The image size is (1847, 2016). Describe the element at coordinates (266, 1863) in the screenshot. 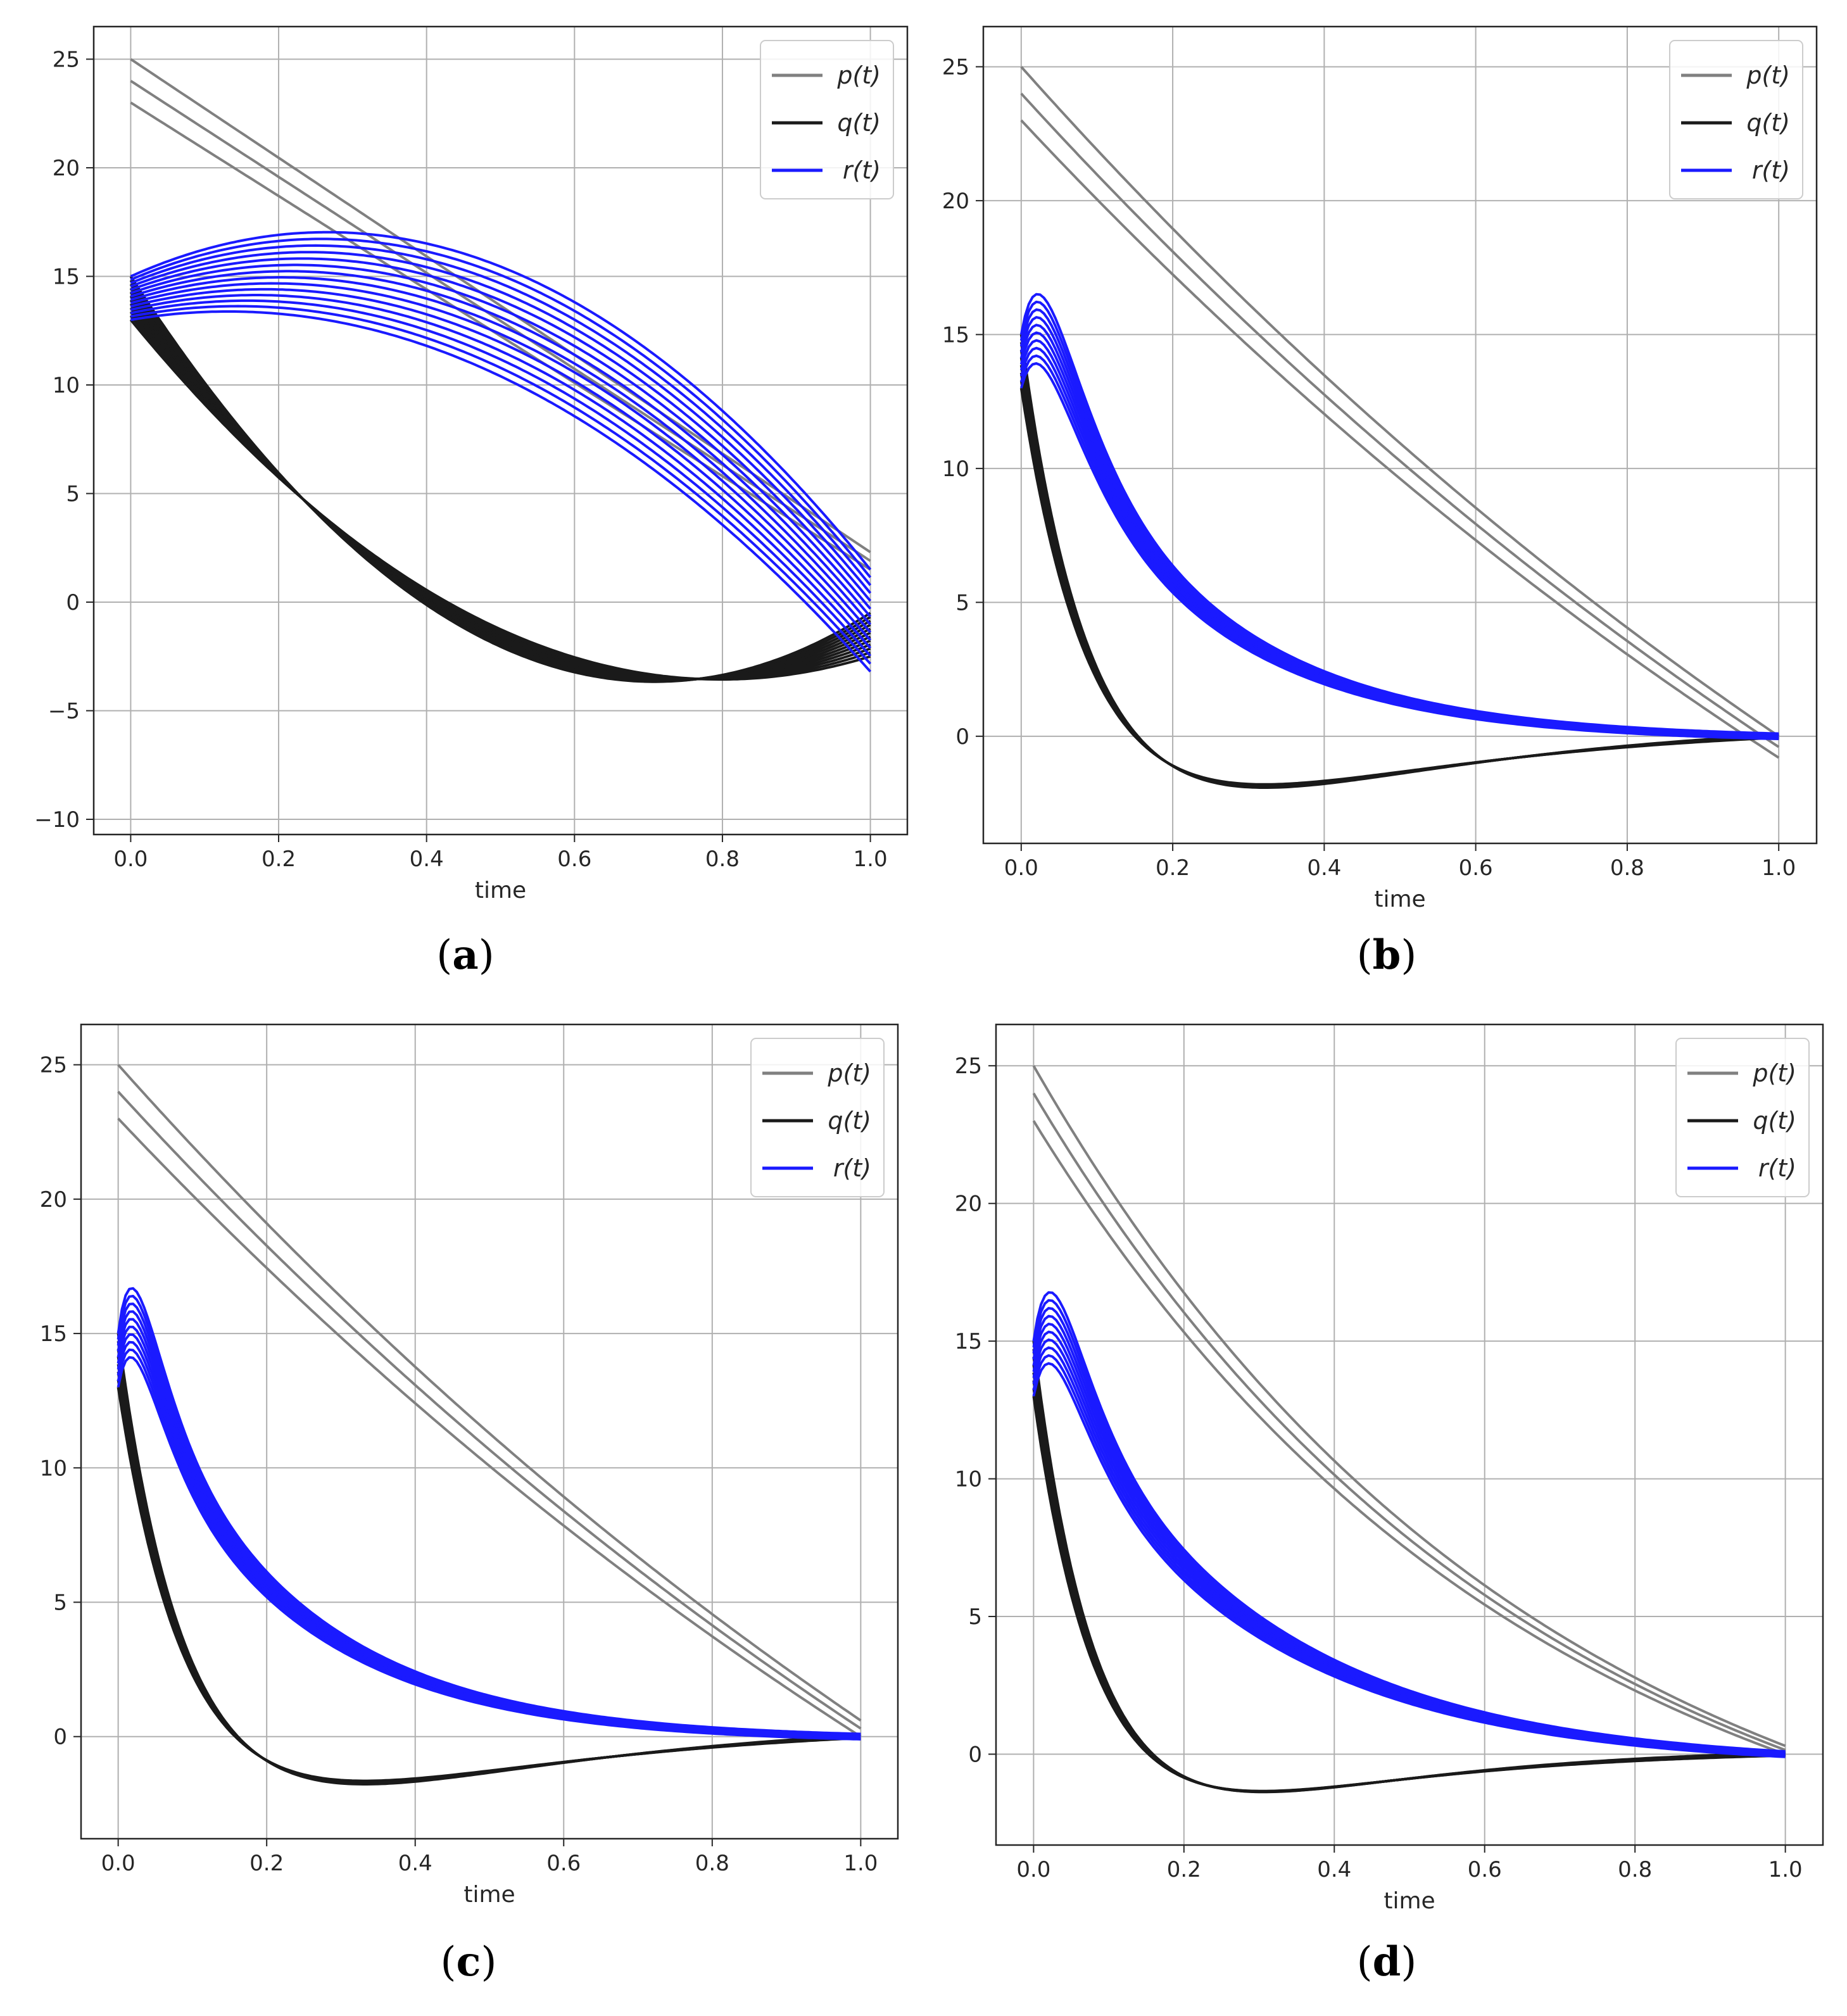

I see `x-tick-label: 0.2` at that location.